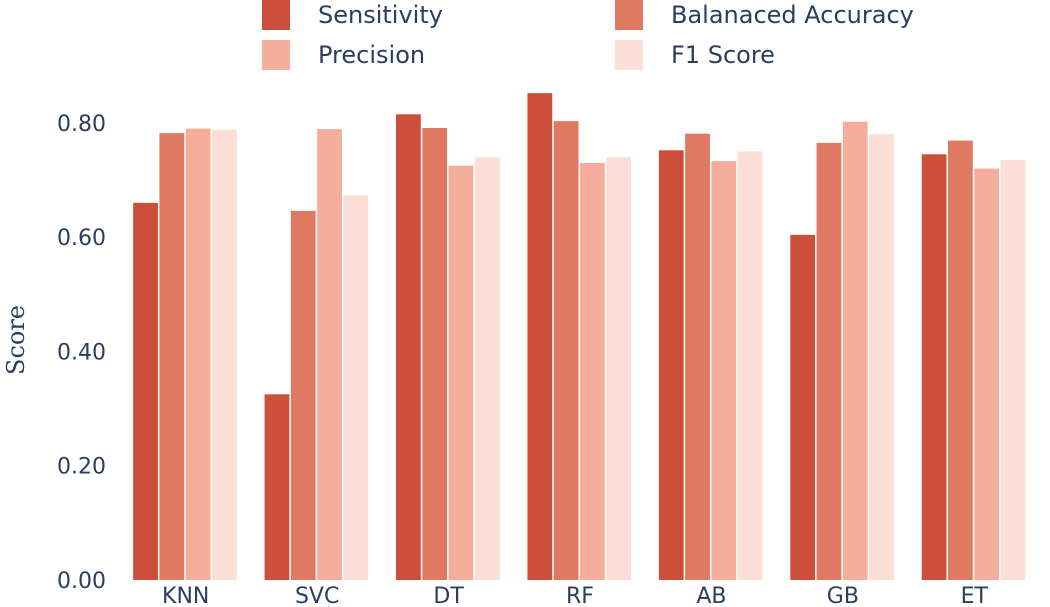  What do you see at coordinates (198, 354) in the screenshot?
I see `bar-knn-precision` at bounding box center [198, 354].